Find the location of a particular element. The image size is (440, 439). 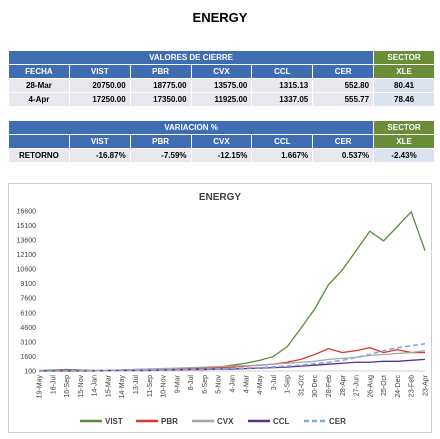

cell: 4-Apr is located at coordinates (39, 99).